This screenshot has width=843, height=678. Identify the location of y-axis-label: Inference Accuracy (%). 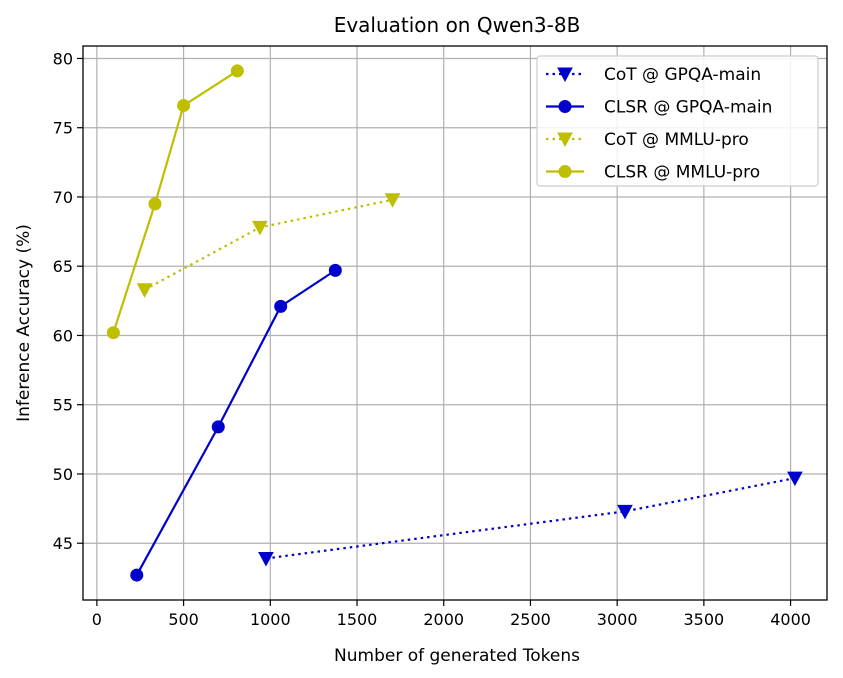
(24, 323).